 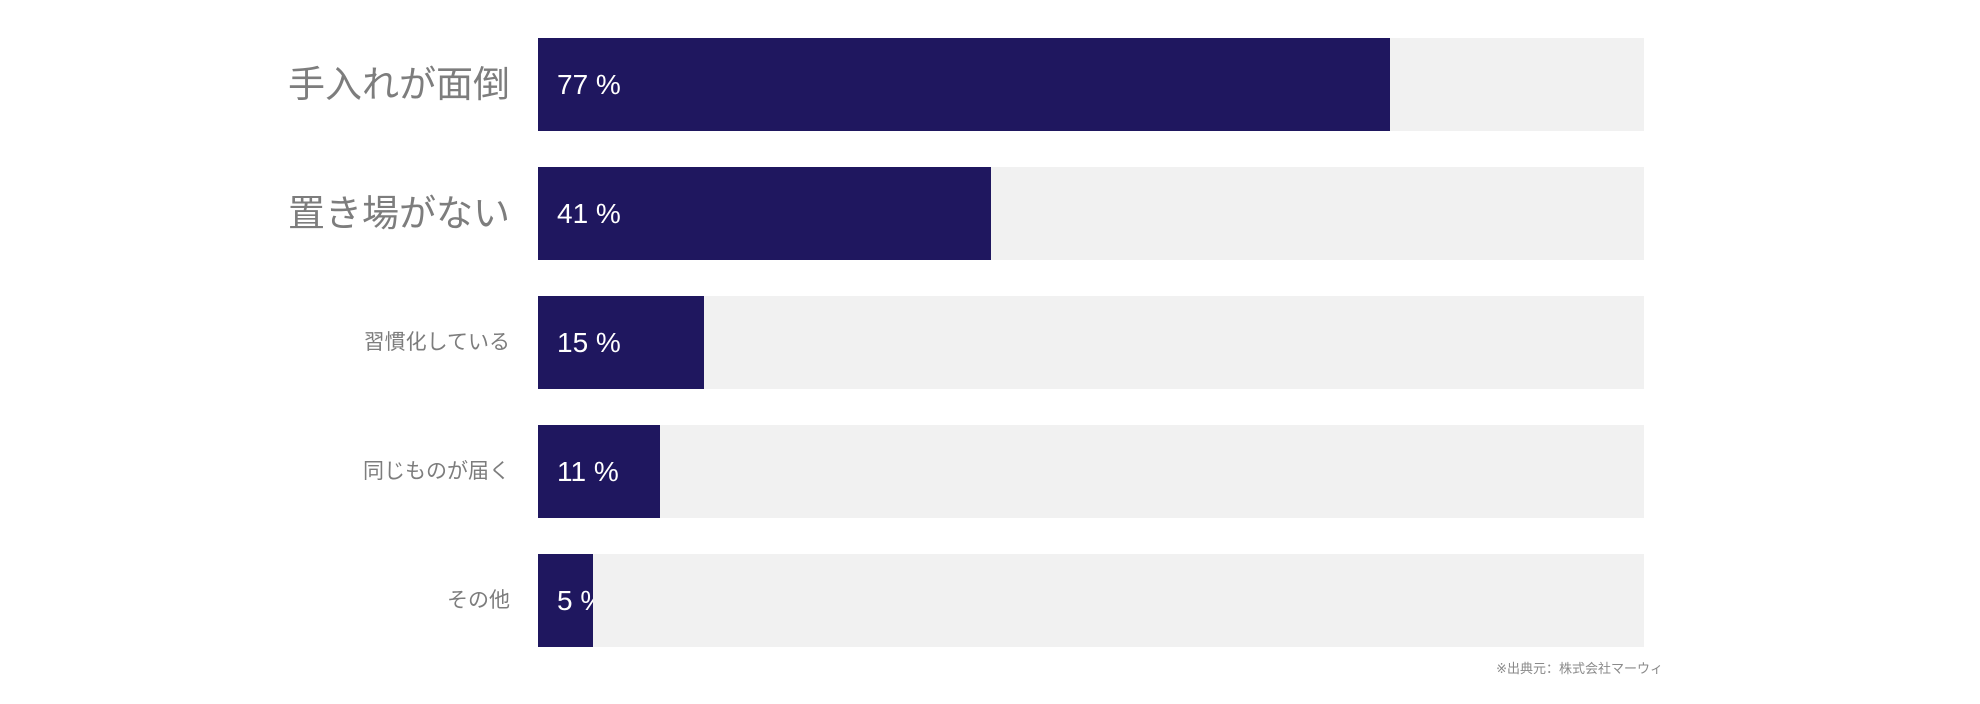 I want to click on bar-row: 手入れが面倒 77 %, so click(x=990, y=84).